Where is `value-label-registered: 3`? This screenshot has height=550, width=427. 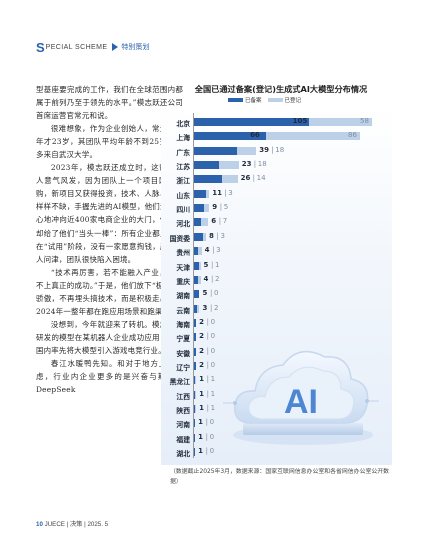
value-label-registered: 3 is located at coordinates (205, 307).